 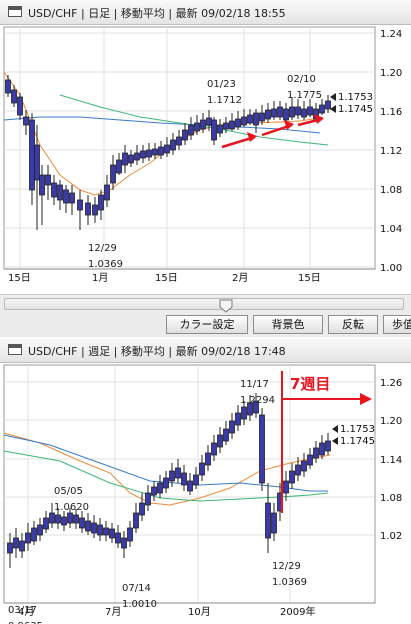 What do you see at coordinates (226, 306) in the screenshot?
I see `scroll-thumb-icon` at bounding box center [226, 306].